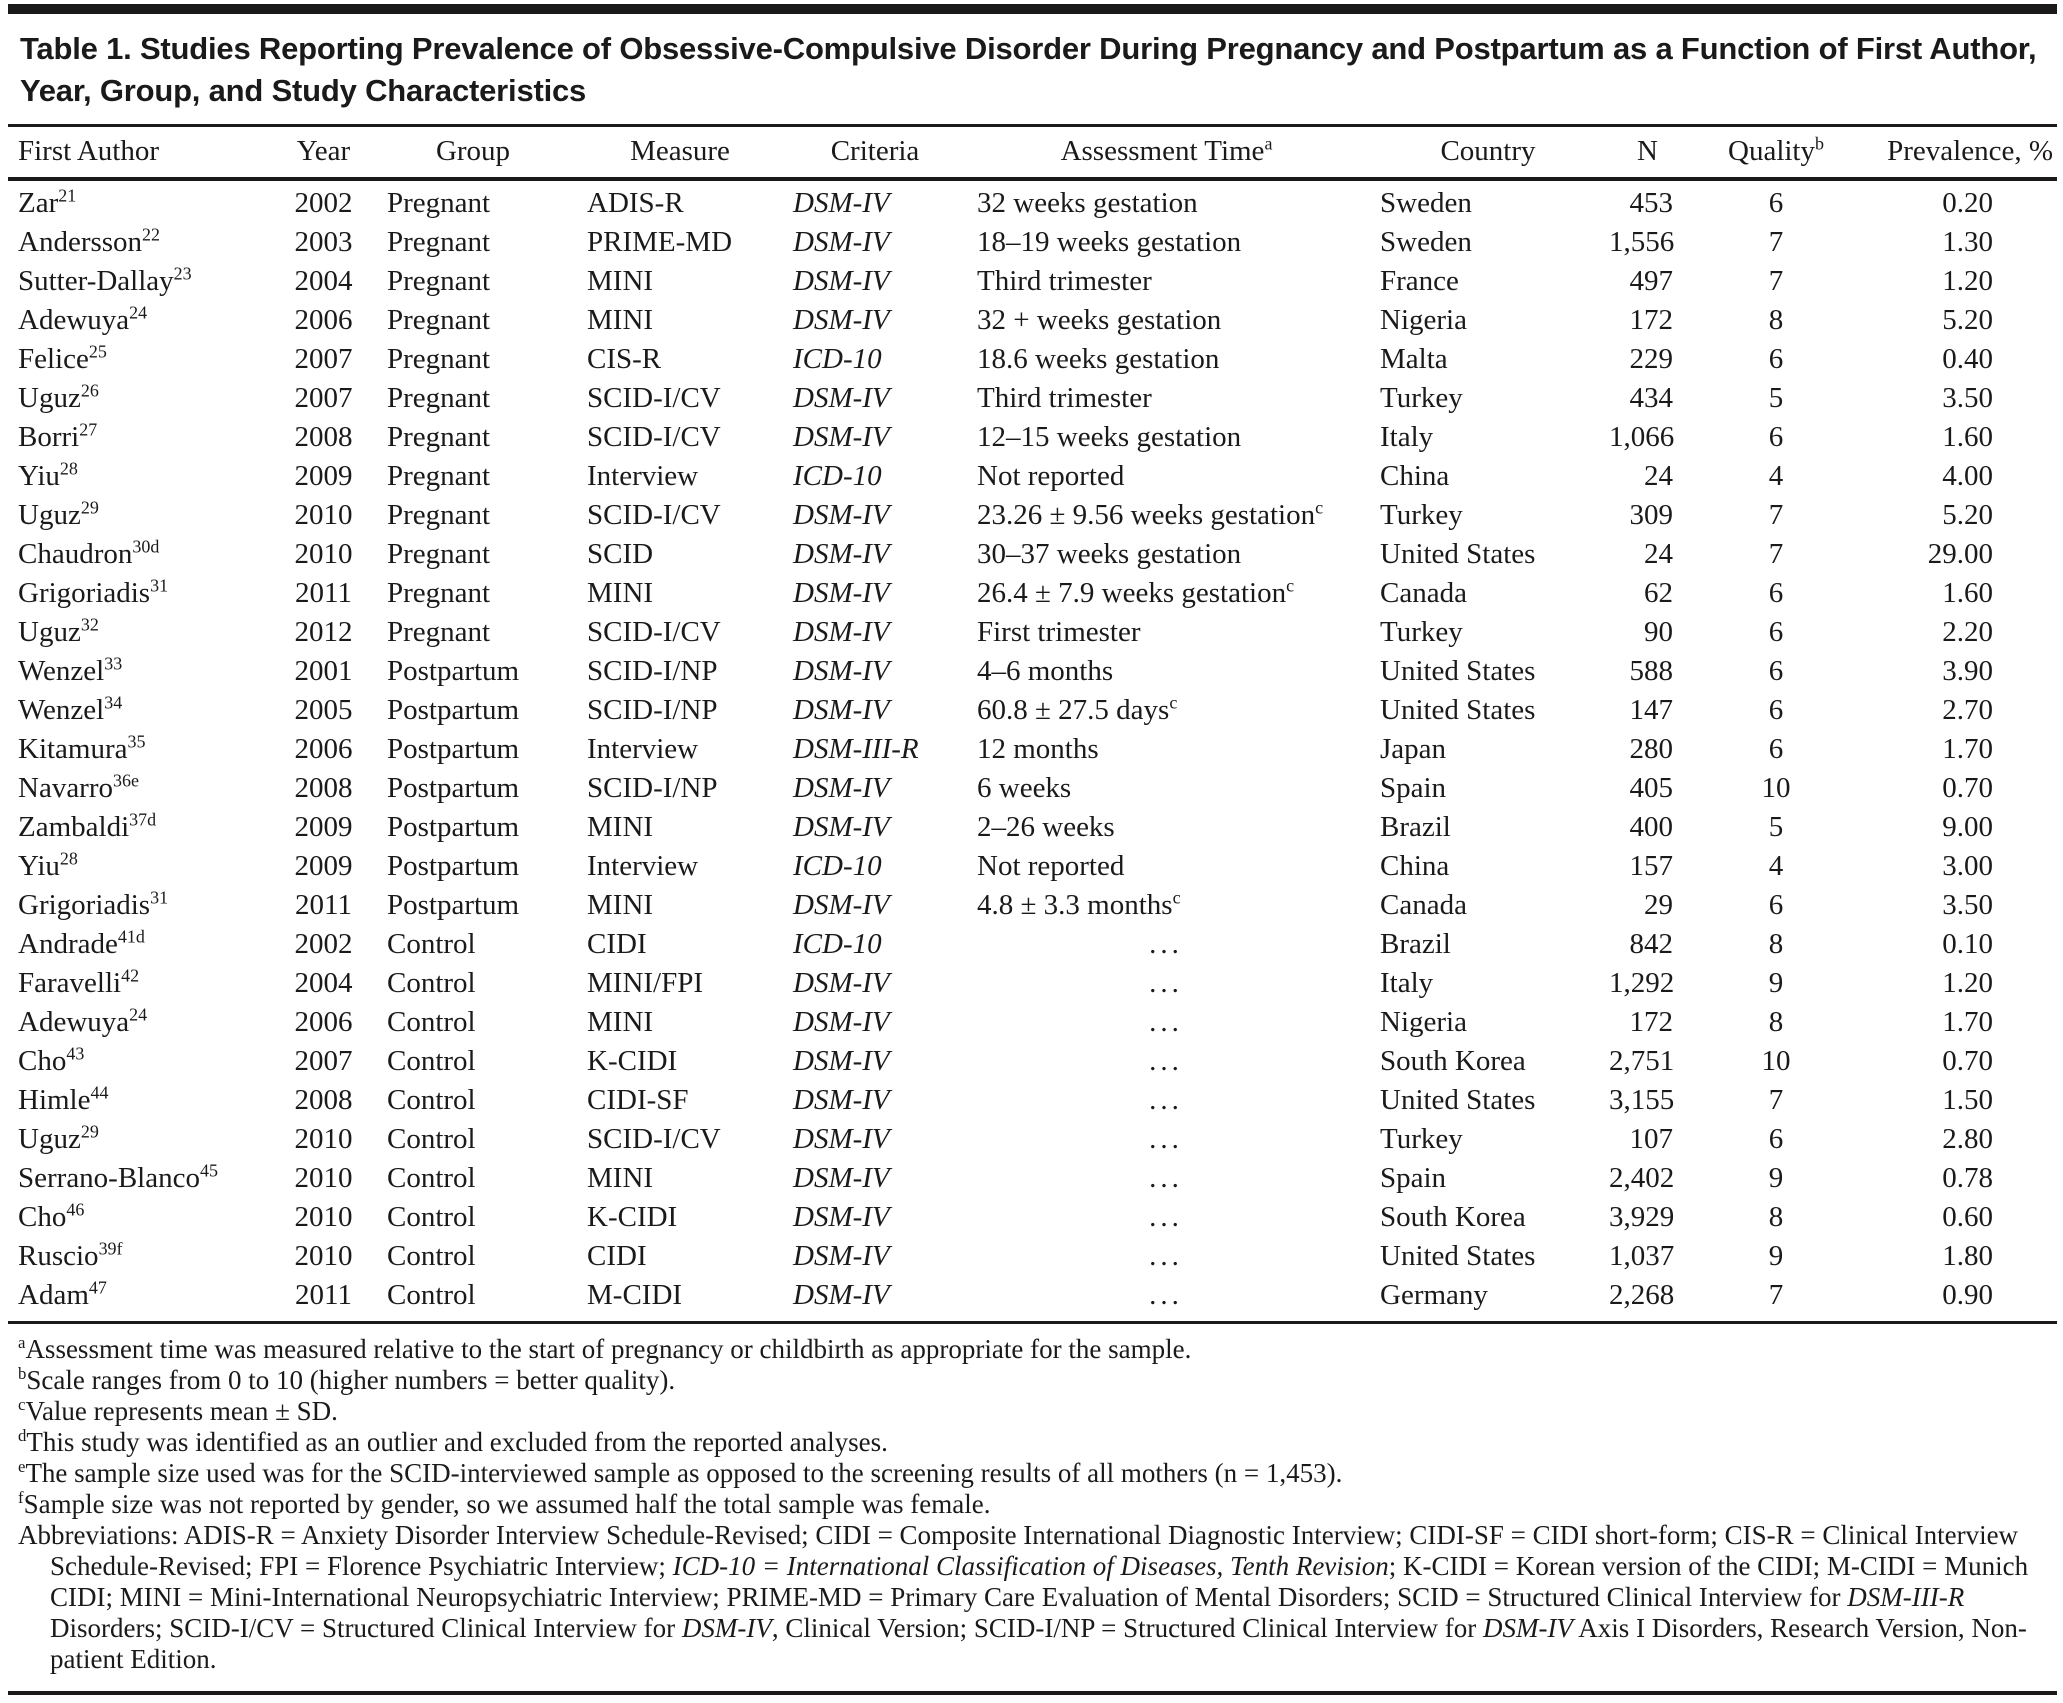 The image size is (2063, 1703). Describe the element at coordinates (1651, 398) in the screenshot. I see `cell: 434` at that location.